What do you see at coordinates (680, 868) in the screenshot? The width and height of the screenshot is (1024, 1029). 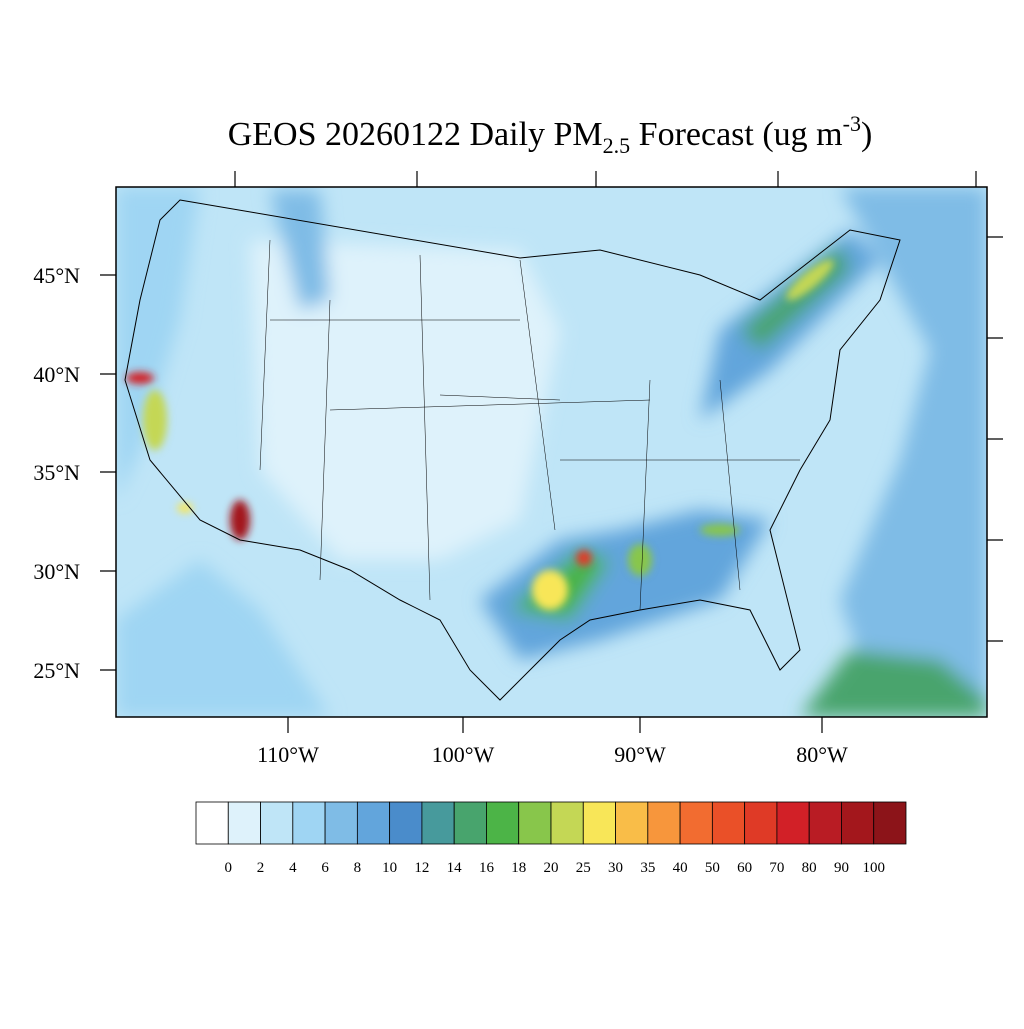 I see `colorbar-label: 40` at bounding box center [680, 868].